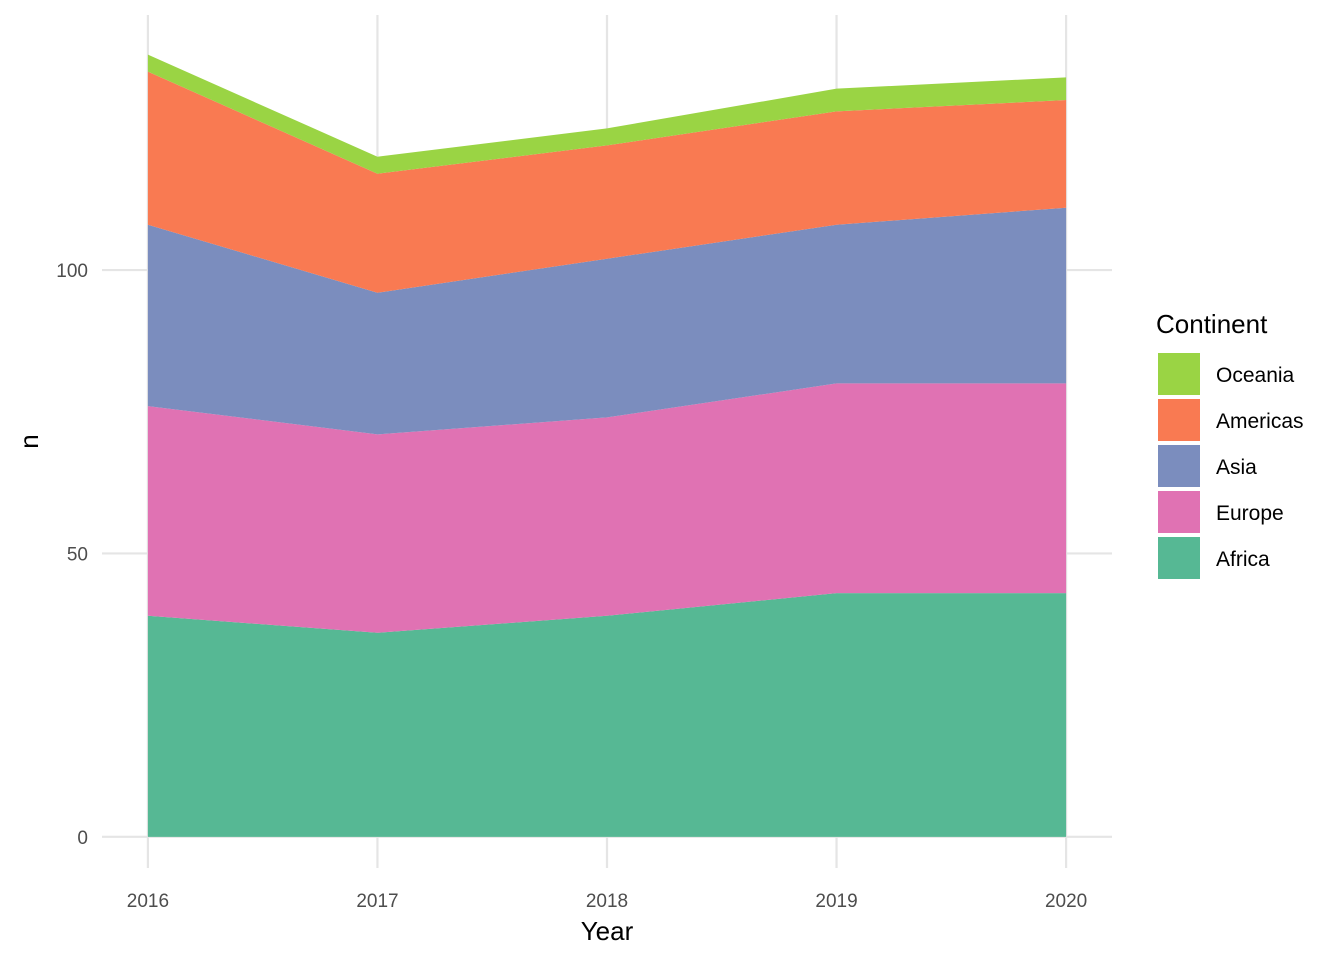 The height and width of the screenshot is (960, 1344). I want to click on x-tick-label: 2018, so click(607, 901).